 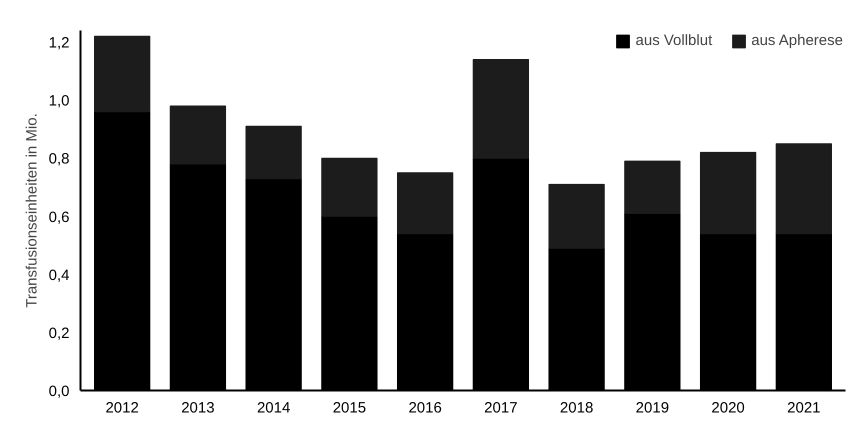 What do you see at coordinates (804, 408) in the screenshot?
I see `x-tick-label: 2021` at bounding box center [804, 408].